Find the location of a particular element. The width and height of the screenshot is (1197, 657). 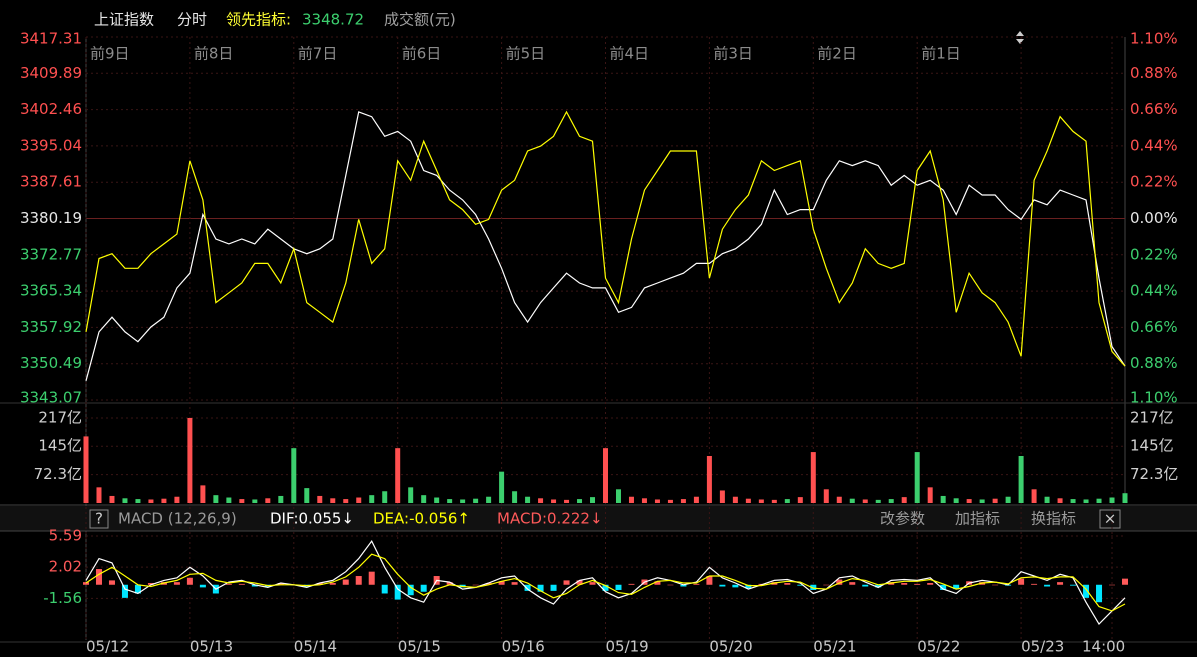

macd-line is located at coordinates (605, 582).